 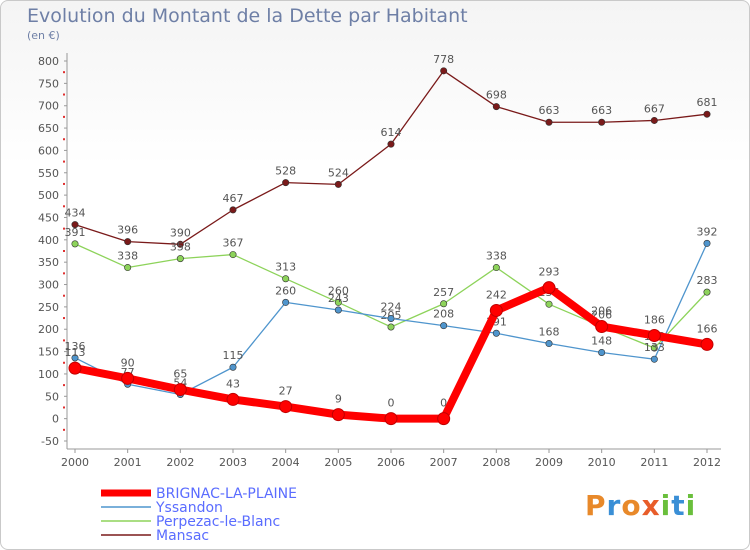 I want to click on data-label-perpezac-le-blanc: 313, so click(x=285, y=267).